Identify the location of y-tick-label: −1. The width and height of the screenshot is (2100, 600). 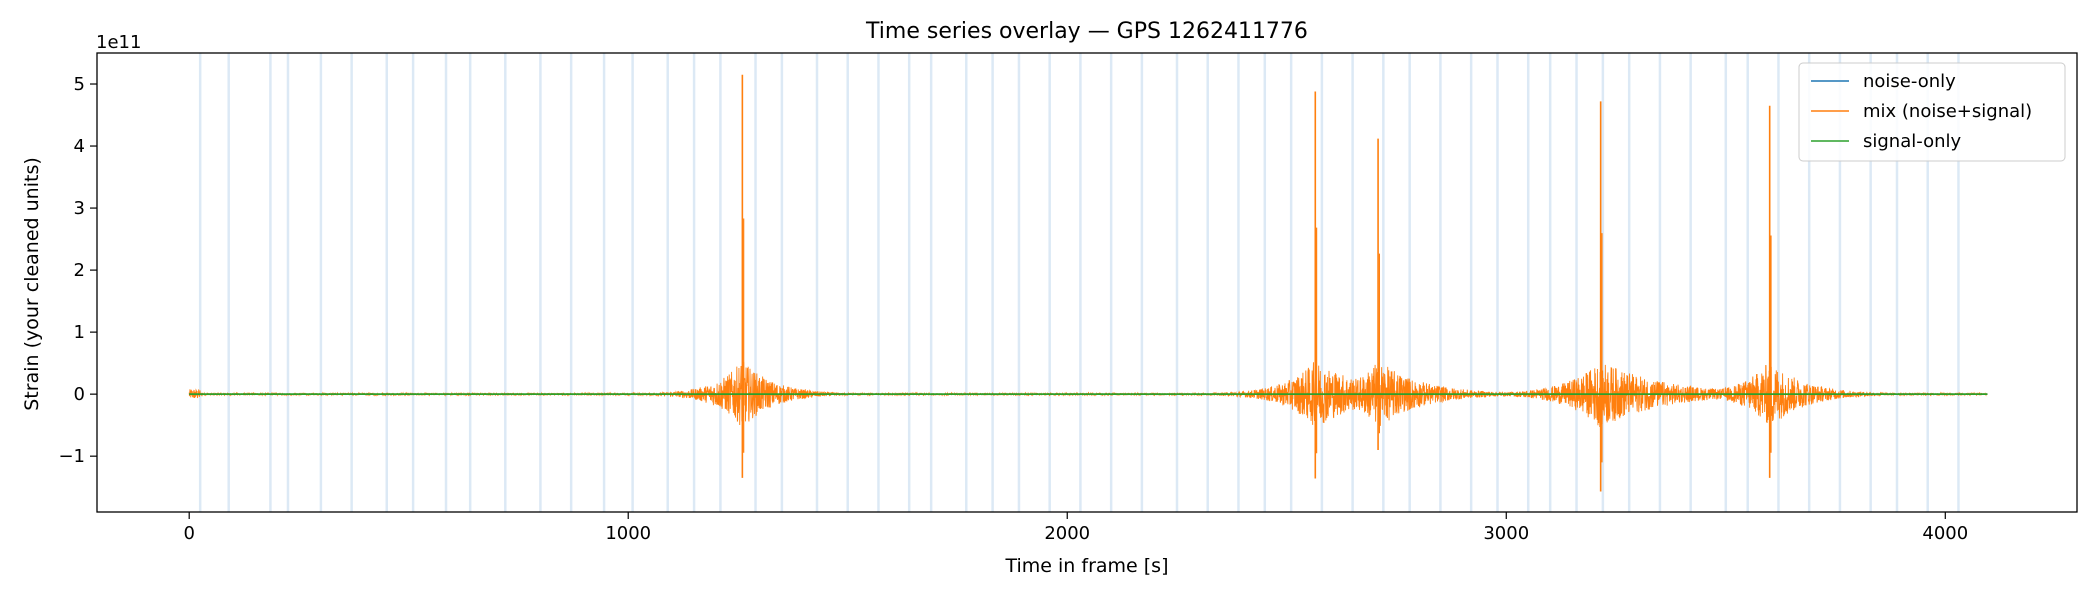
(71, 456).